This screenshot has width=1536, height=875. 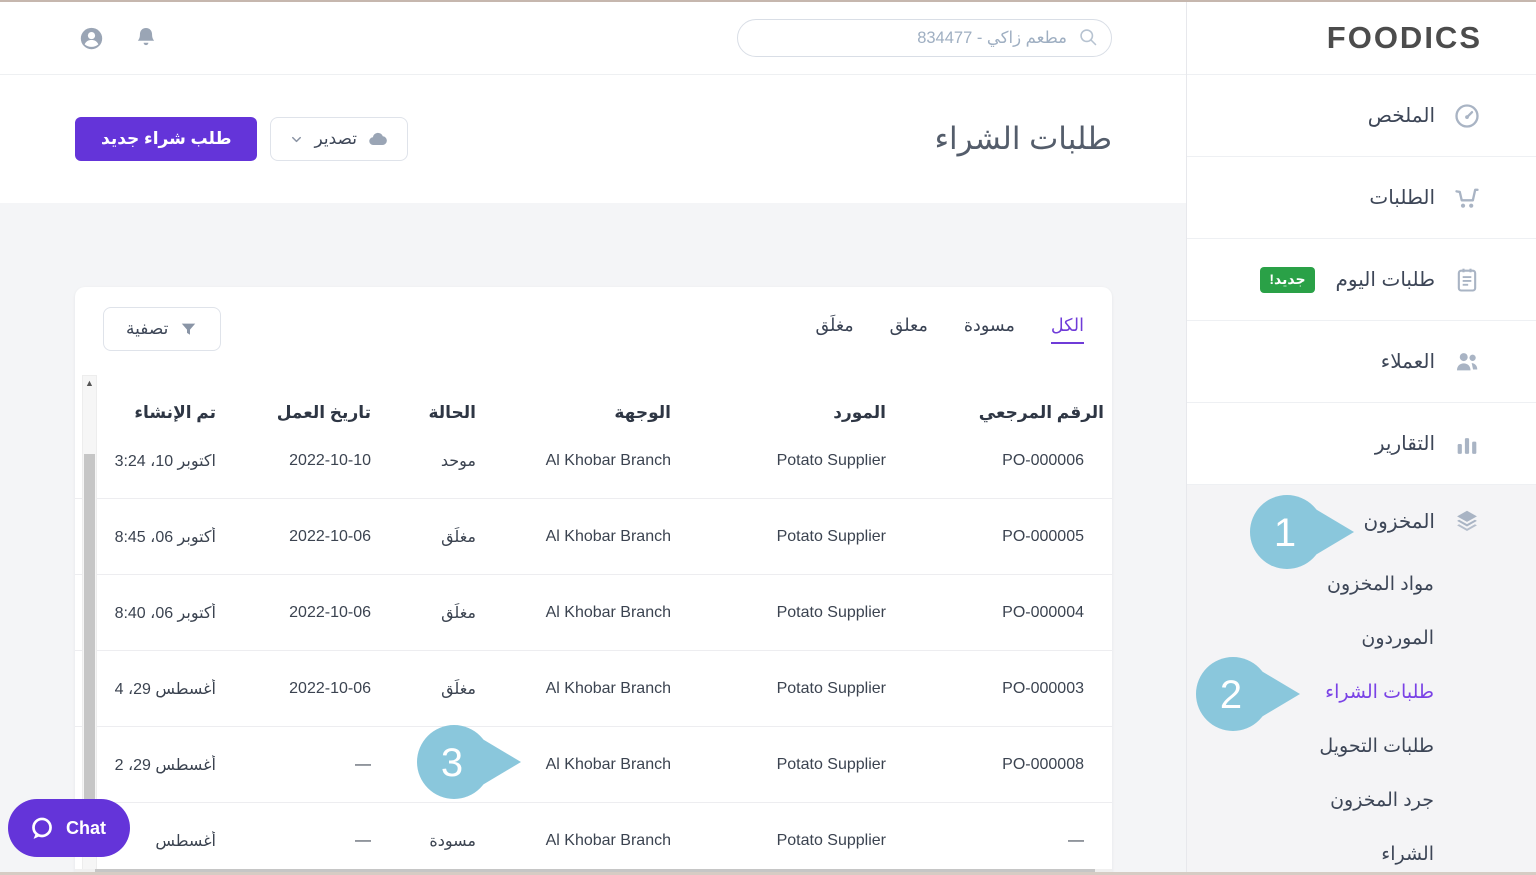 What do you see at coordinates (119, 38) in the screenshot?
I see `topbar-icons` at bounding box center [119, 38].